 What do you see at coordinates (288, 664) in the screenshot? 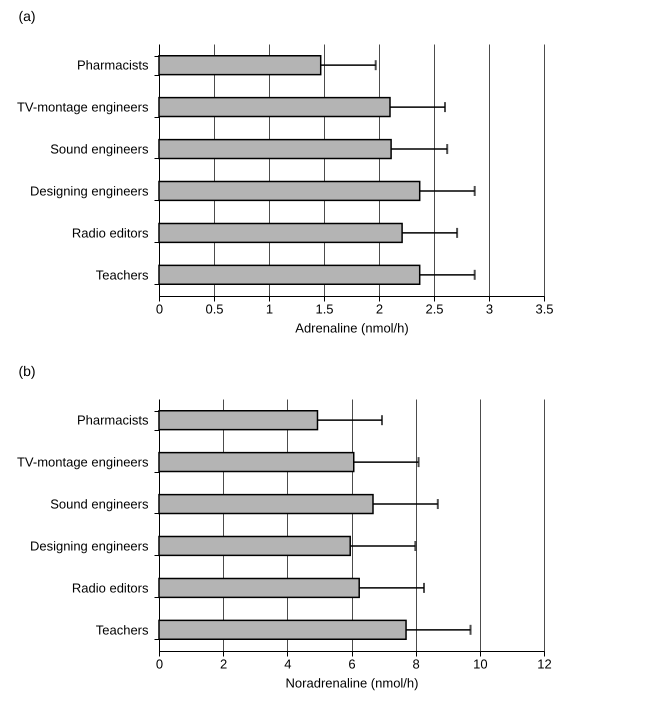
I see `x-tick-label: 4` at bounding box center [288, 664].